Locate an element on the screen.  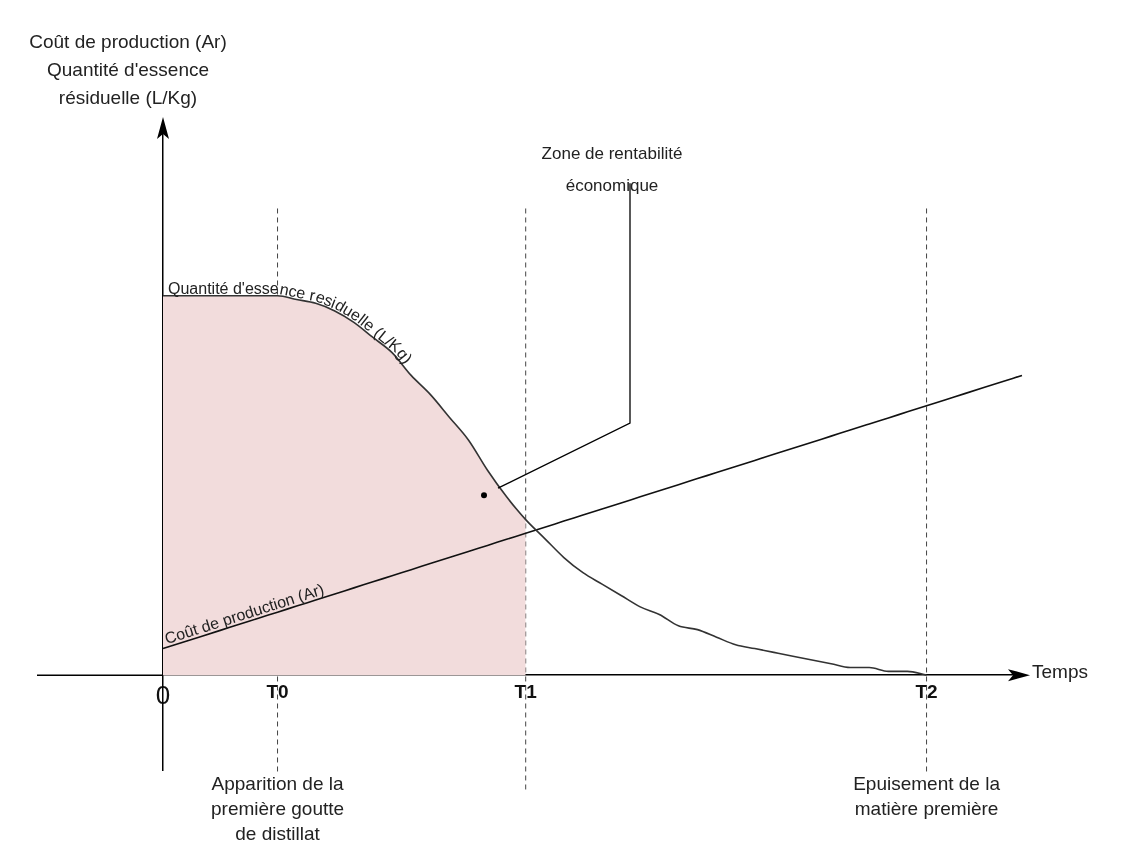
x-axis-title: Temps is located at coordinates (1060, 672).